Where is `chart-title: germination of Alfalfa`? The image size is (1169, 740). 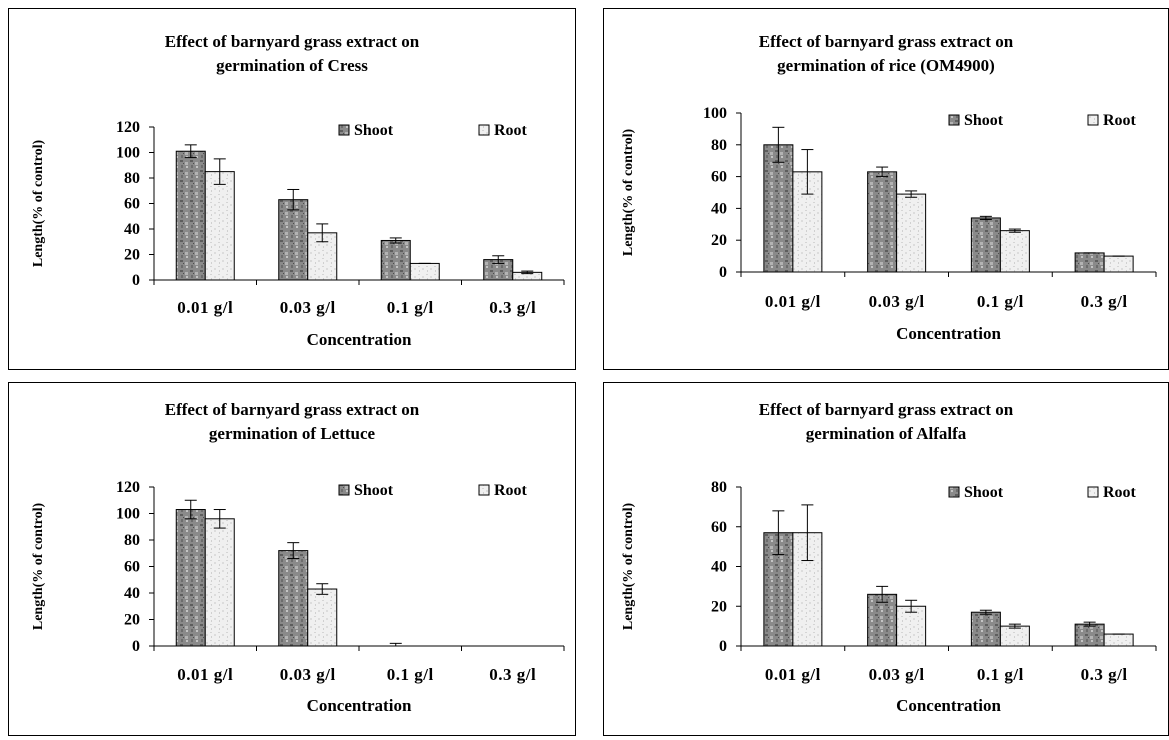 chart-title: germination of Alfalfa is located at coordinates (886, 433).